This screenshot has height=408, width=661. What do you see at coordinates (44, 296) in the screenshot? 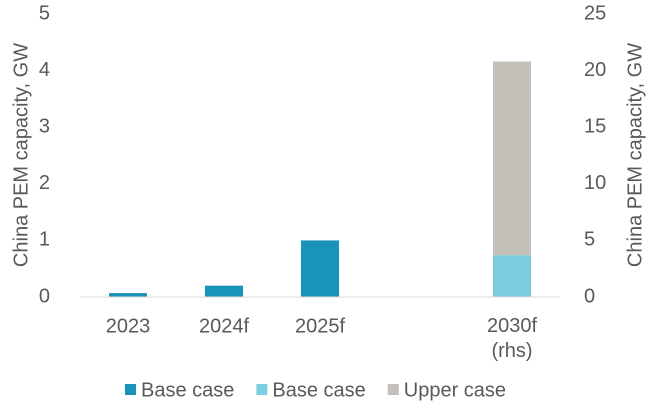
I see `y-tick-label: 0` at bounding box center [44, 296].